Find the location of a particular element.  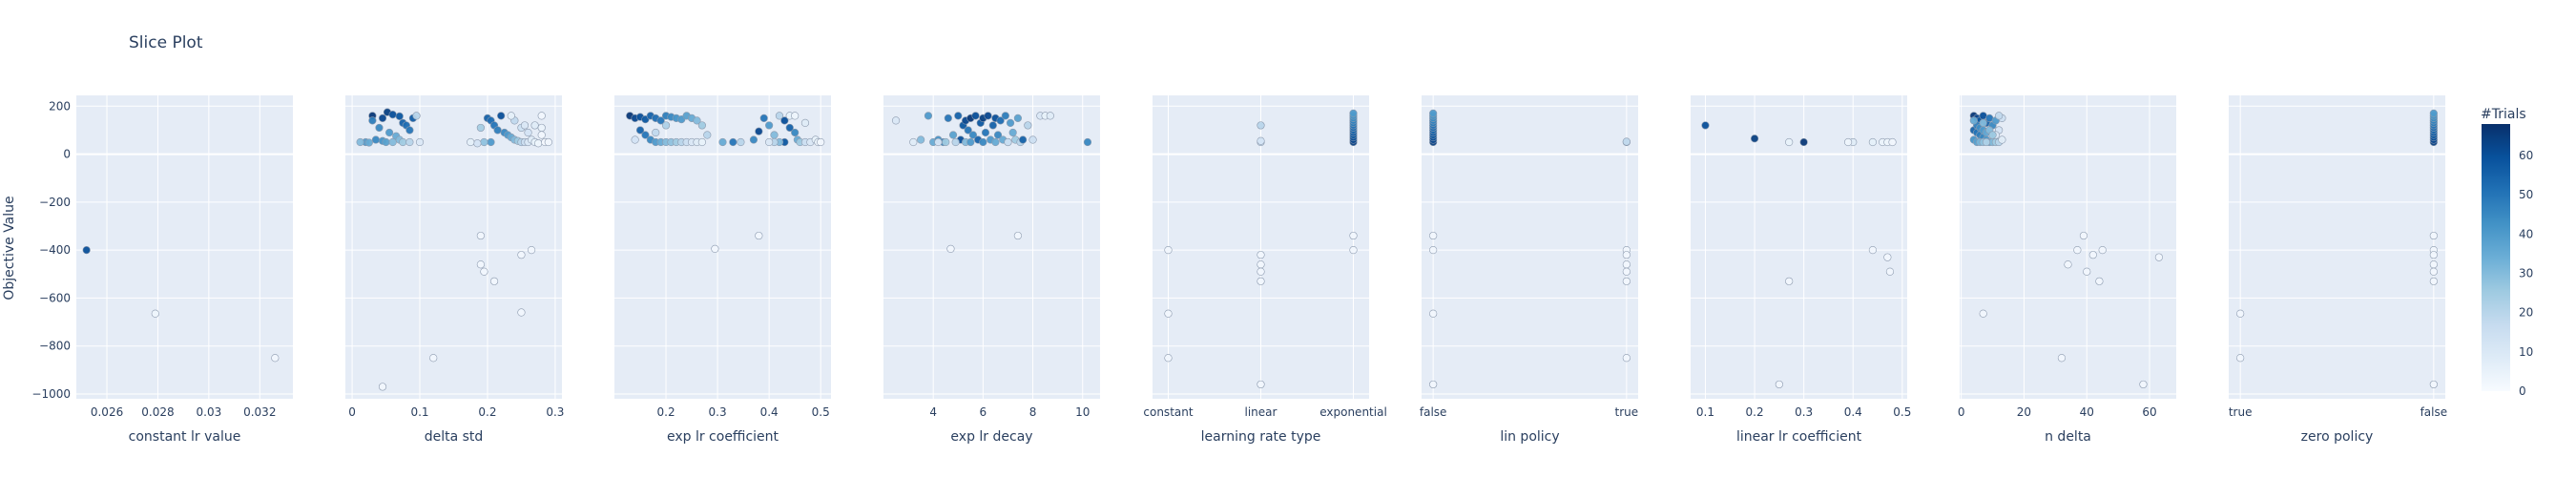

y-tick-label: 200 is located at coordinates (60, 106).